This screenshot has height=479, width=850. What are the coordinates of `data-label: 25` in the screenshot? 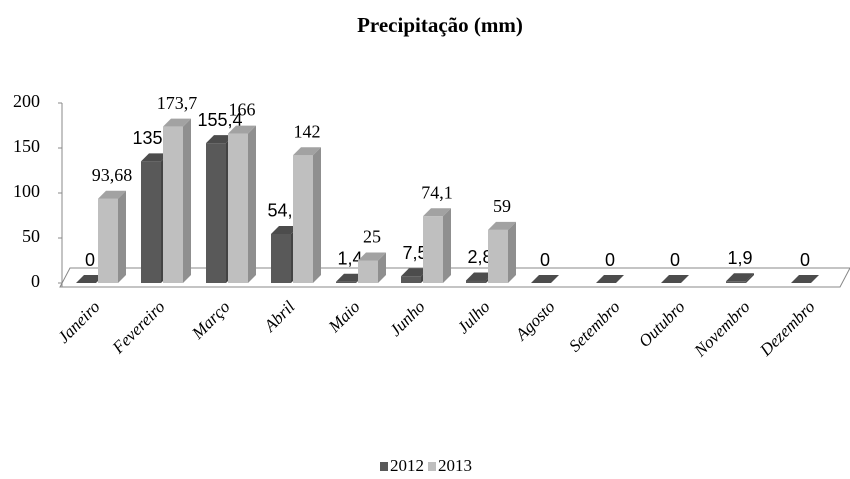 It's located at (372, 237).